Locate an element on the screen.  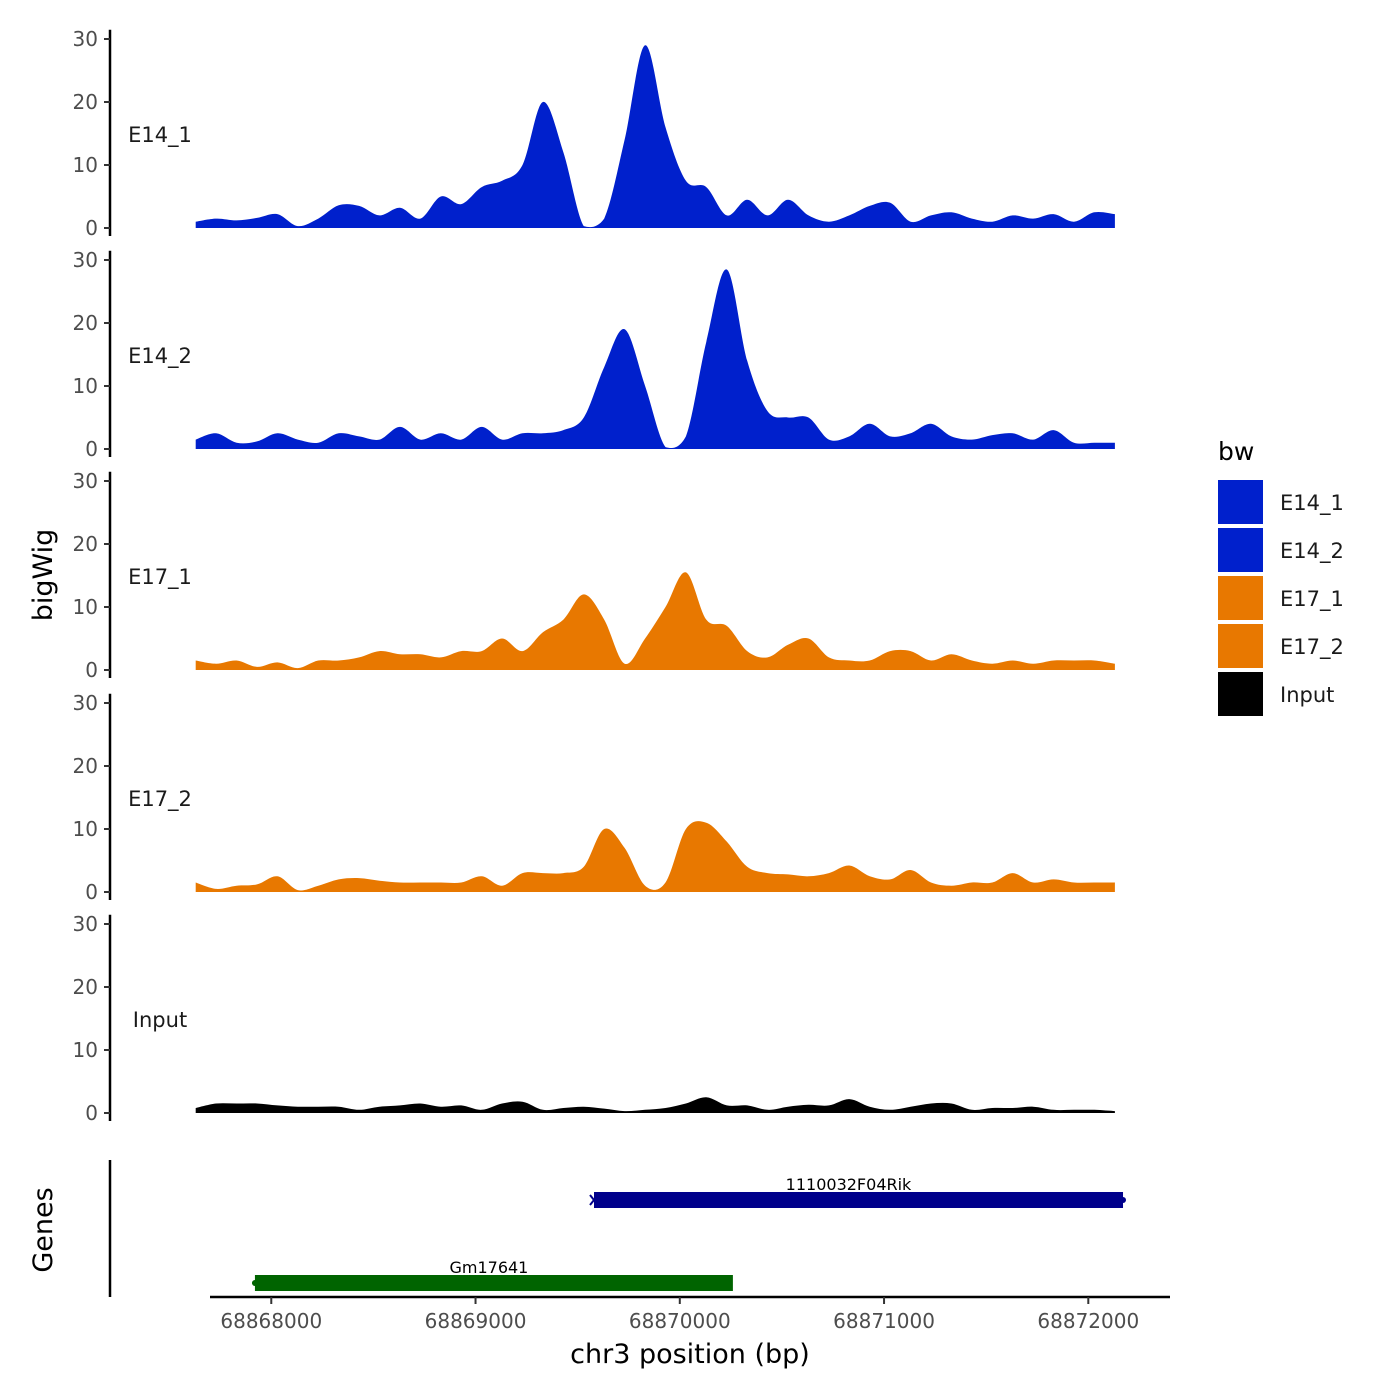
track-label: E14_1 is located at coordinates (160, 135).